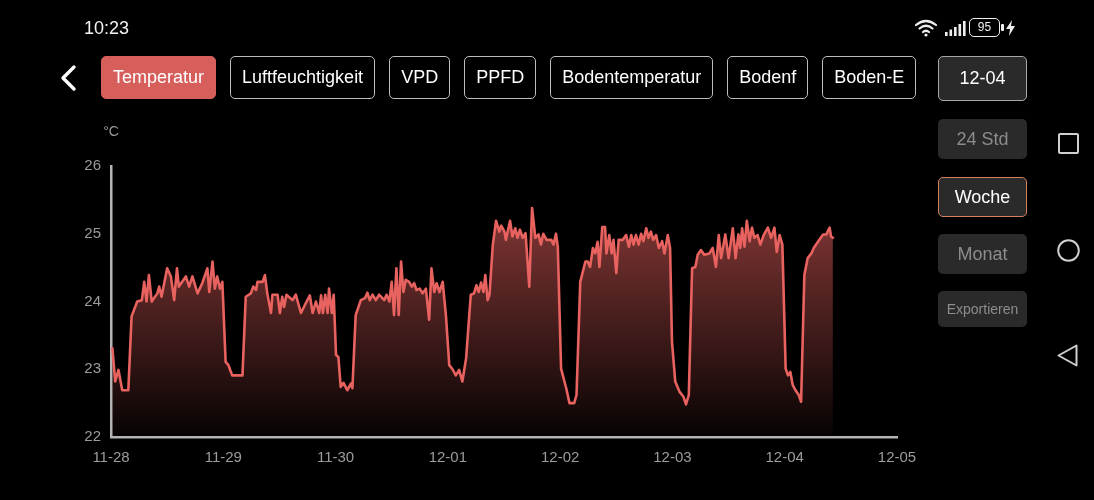  Describe the element at coordinates (500, 77) in the screenshot. I see `text: PPFD` at that location.